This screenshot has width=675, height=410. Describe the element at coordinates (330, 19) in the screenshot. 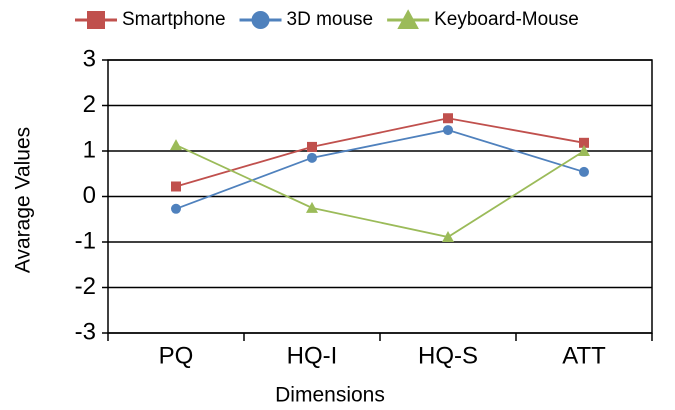

I see `legend-label: 3D mouse` at that location.